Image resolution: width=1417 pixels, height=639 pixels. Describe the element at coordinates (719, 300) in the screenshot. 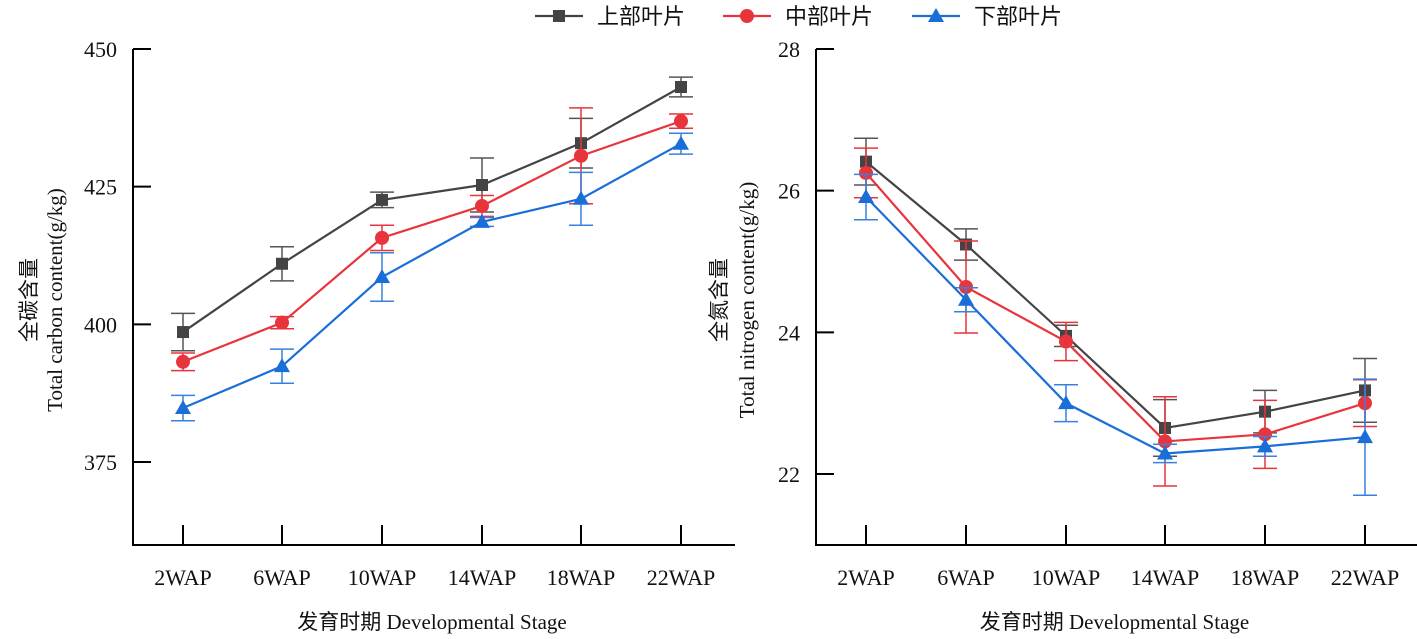

I see `y-axis-title-cn: 全氮含量` at that location.